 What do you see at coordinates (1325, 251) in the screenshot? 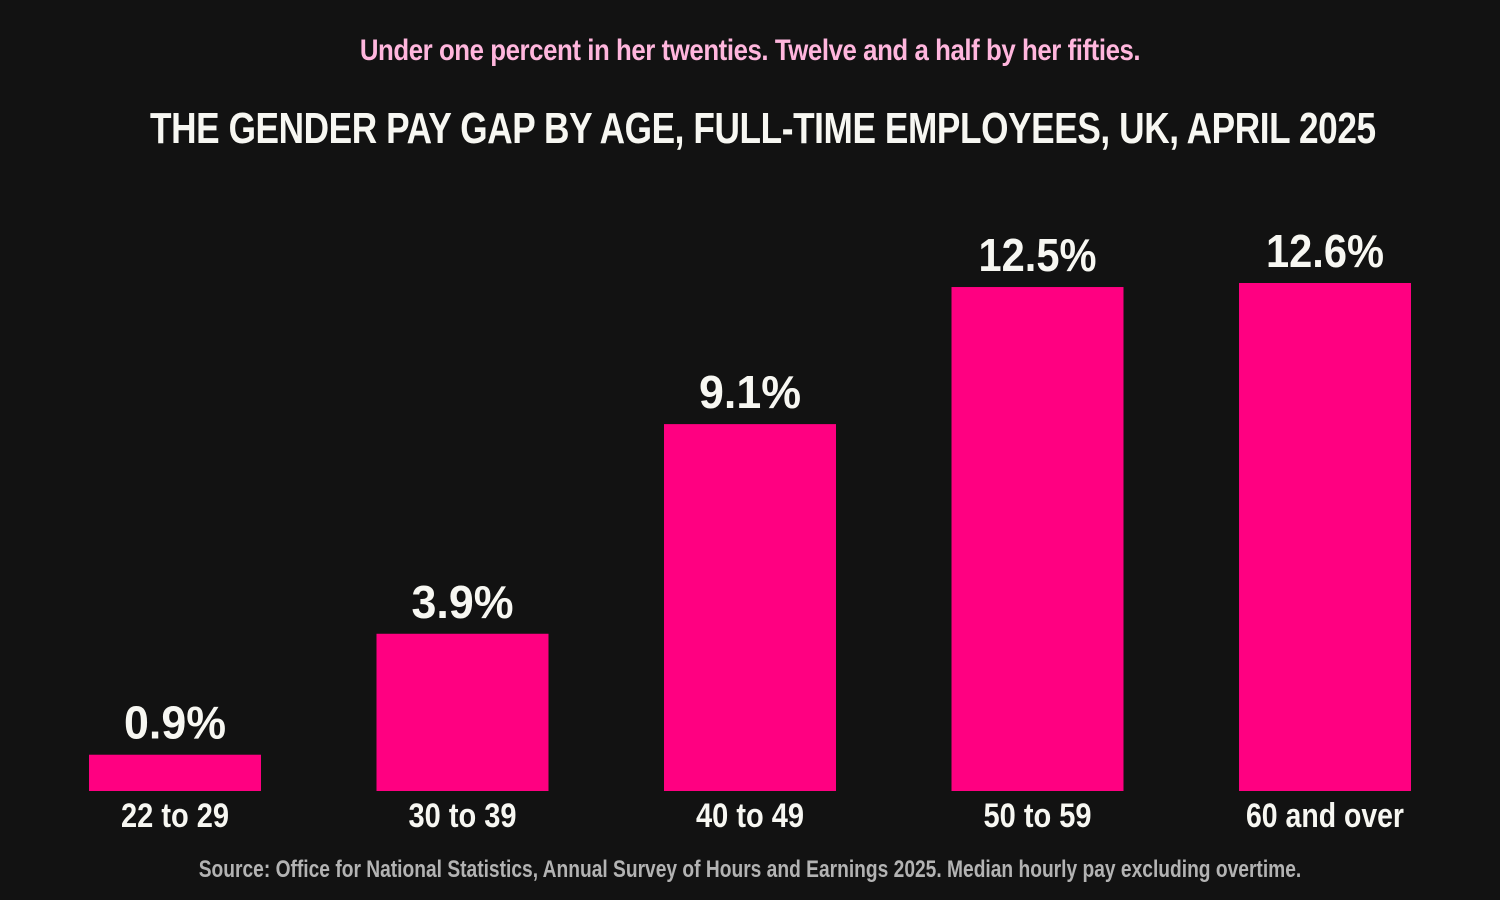
I see `value-label: 12.6%` at bounding box center [1325, 251].